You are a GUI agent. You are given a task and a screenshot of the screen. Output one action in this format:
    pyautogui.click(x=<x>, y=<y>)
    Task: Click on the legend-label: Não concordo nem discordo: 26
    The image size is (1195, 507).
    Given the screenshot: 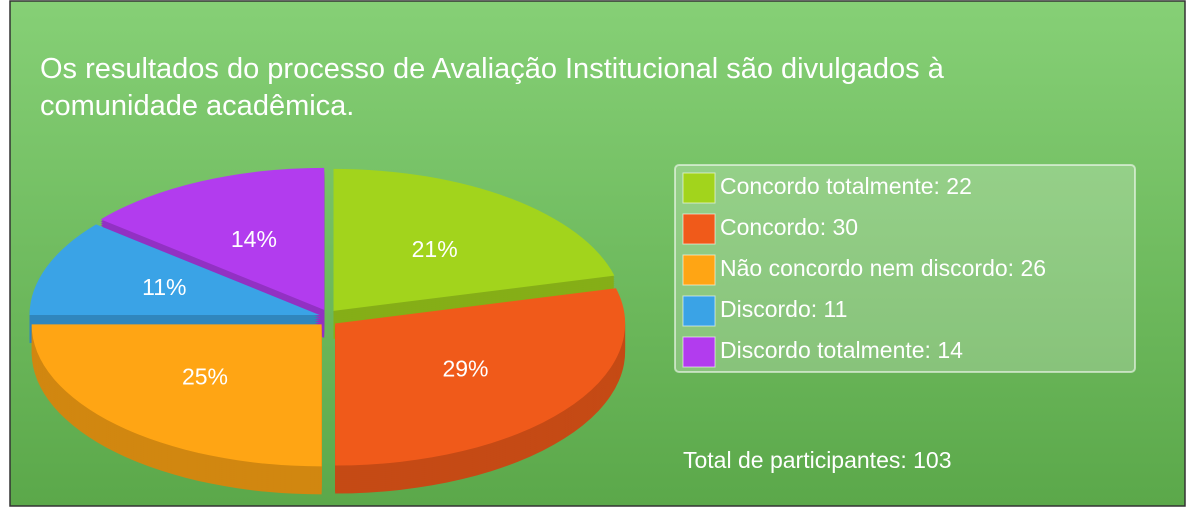 What is the action you would take?
    pyautogui.click(x=883, y=268)
    